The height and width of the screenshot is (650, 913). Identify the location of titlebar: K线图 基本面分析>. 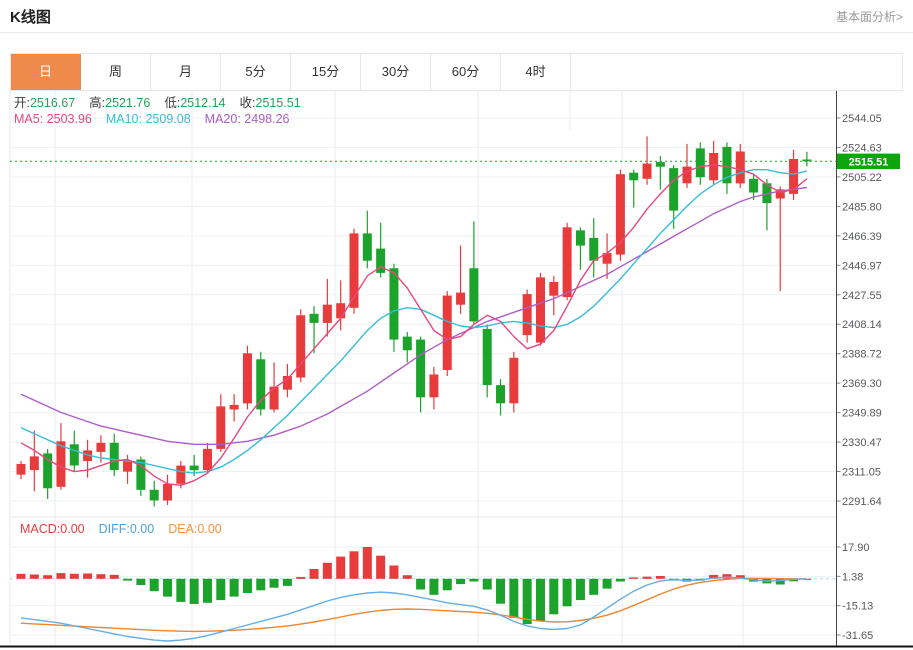
(456, 16).